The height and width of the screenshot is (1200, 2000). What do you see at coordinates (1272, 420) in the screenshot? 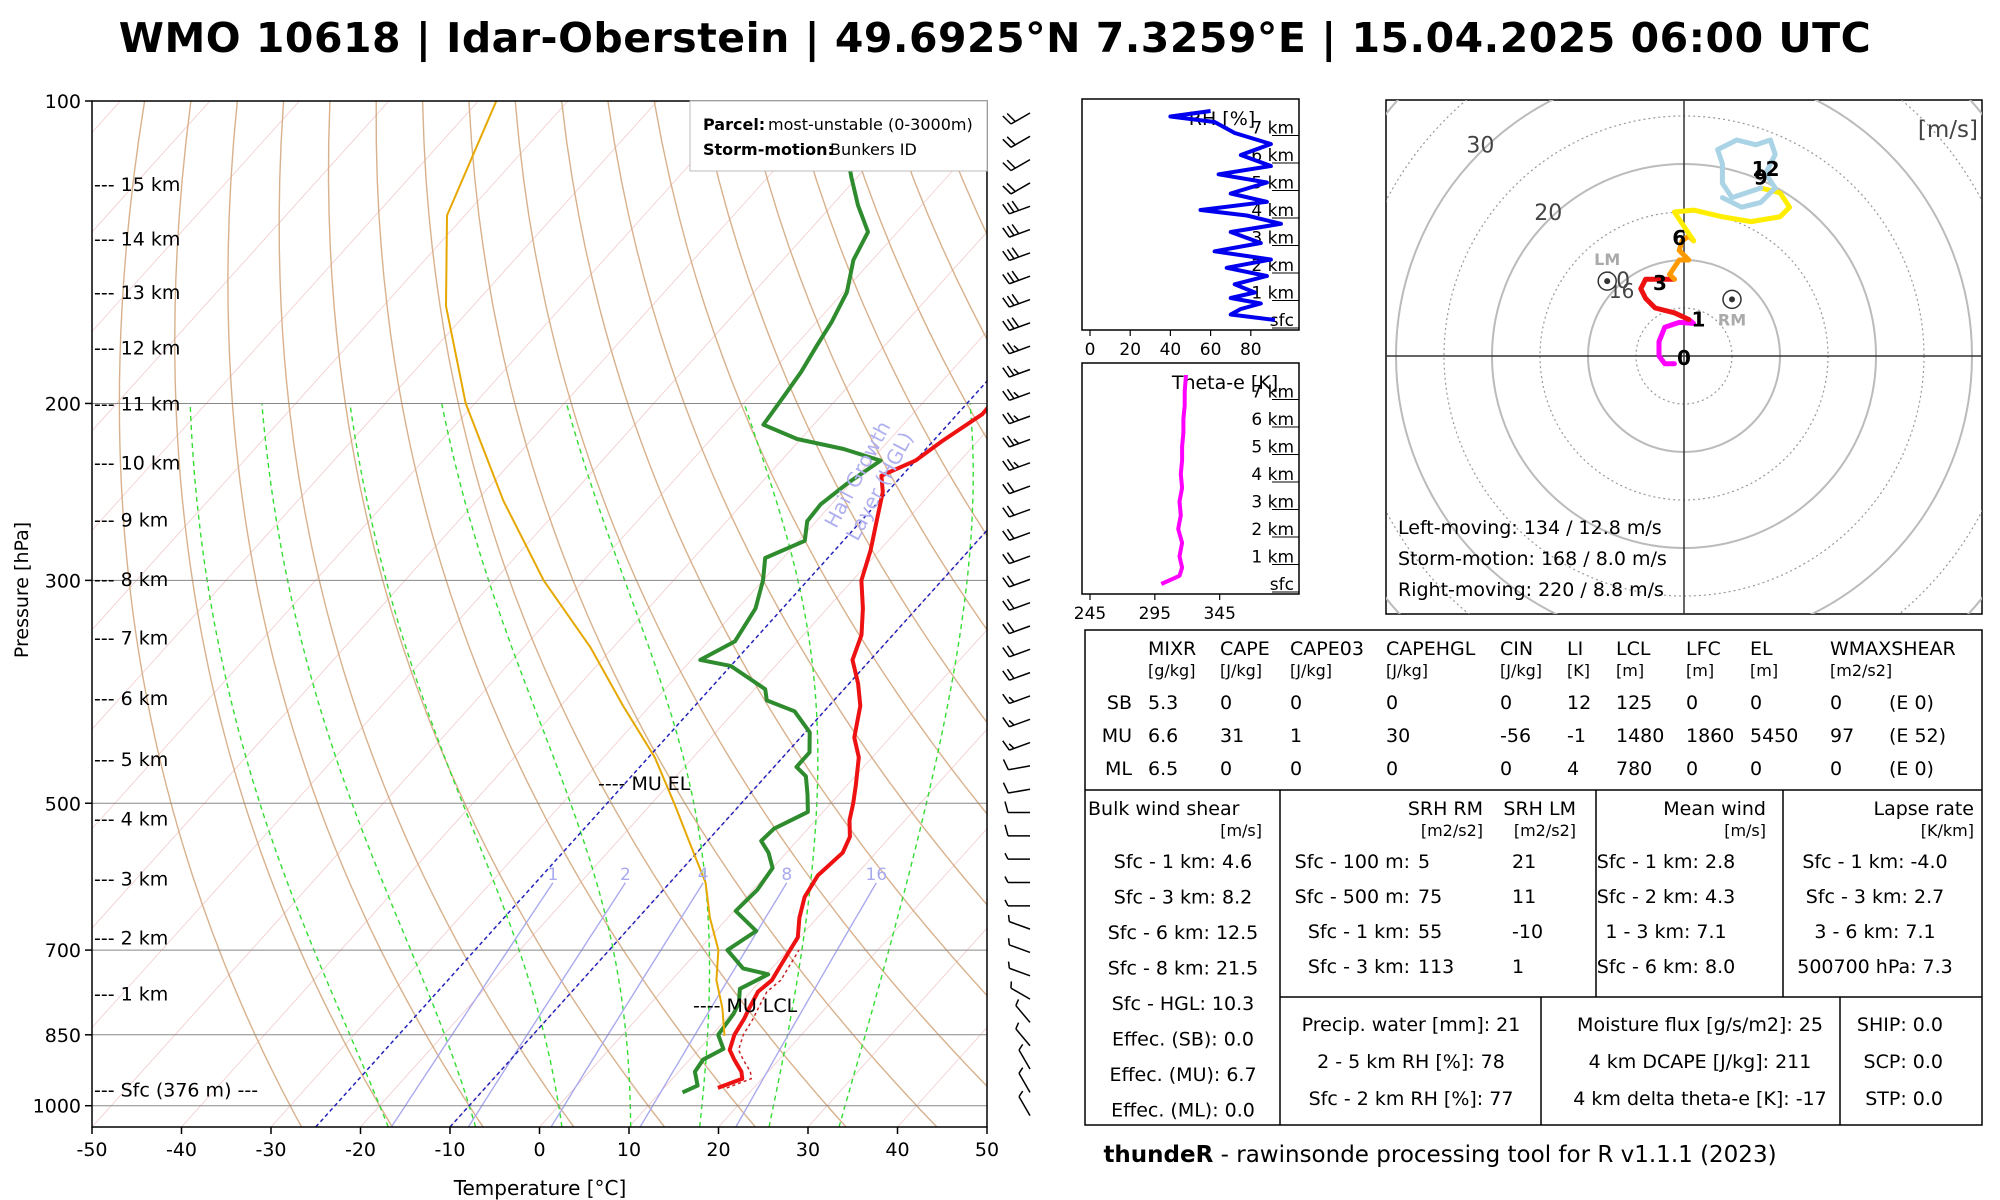
I see `profile-height-label: 6 km` at bounding box center [1272, 420].